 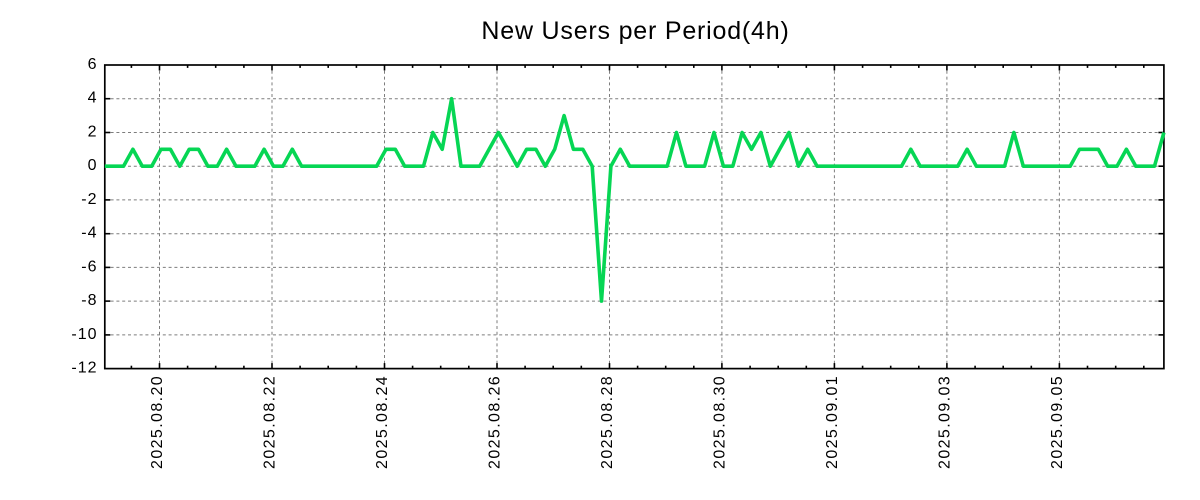 What do you see at coordinates (84, 368) in the screenshot?
I see `svg-text: -12` at bounding box center [84, 368].